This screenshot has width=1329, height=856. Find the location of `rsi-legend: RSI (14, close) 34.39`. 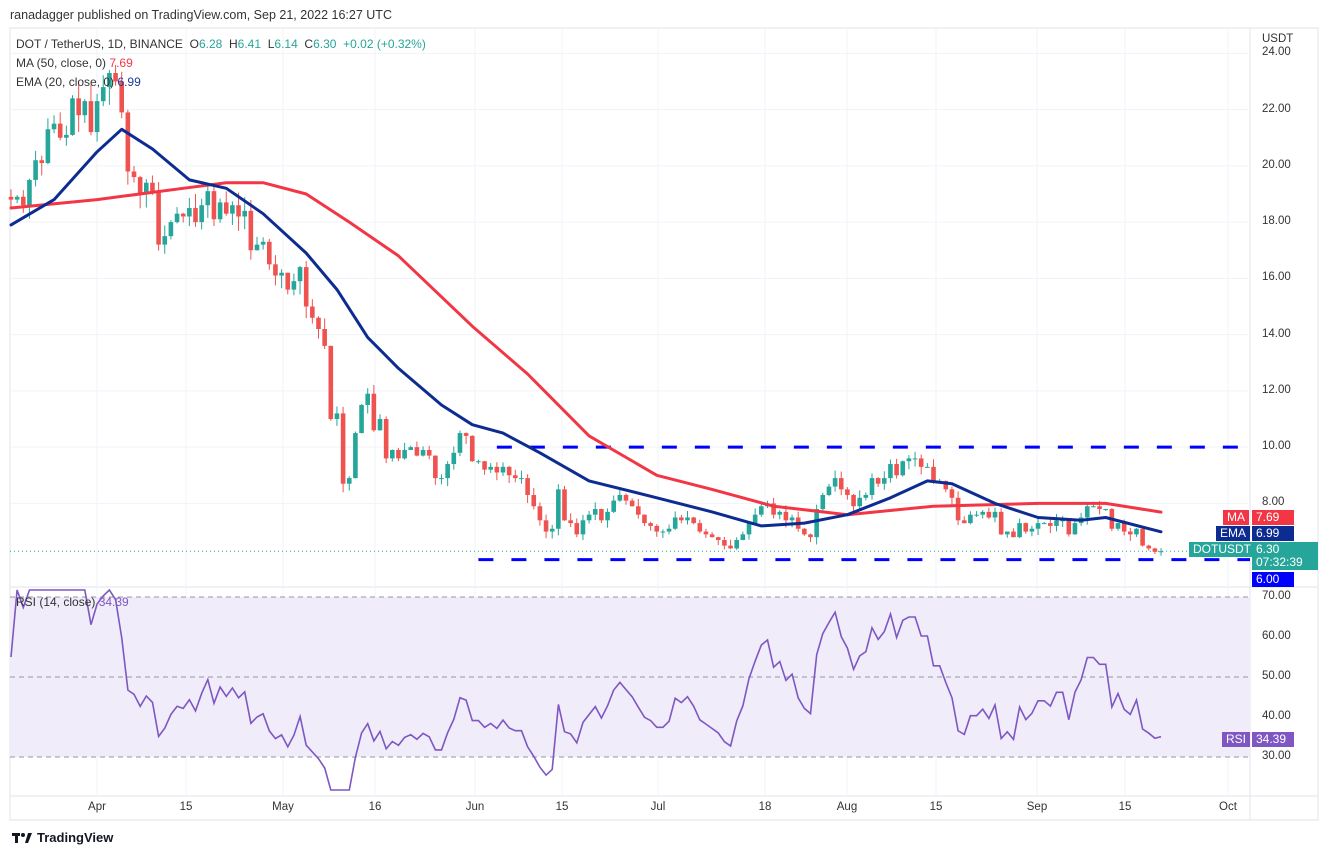

rsi-legend: RSI (14, close) 34.39 is located at coordinates (72, 602).